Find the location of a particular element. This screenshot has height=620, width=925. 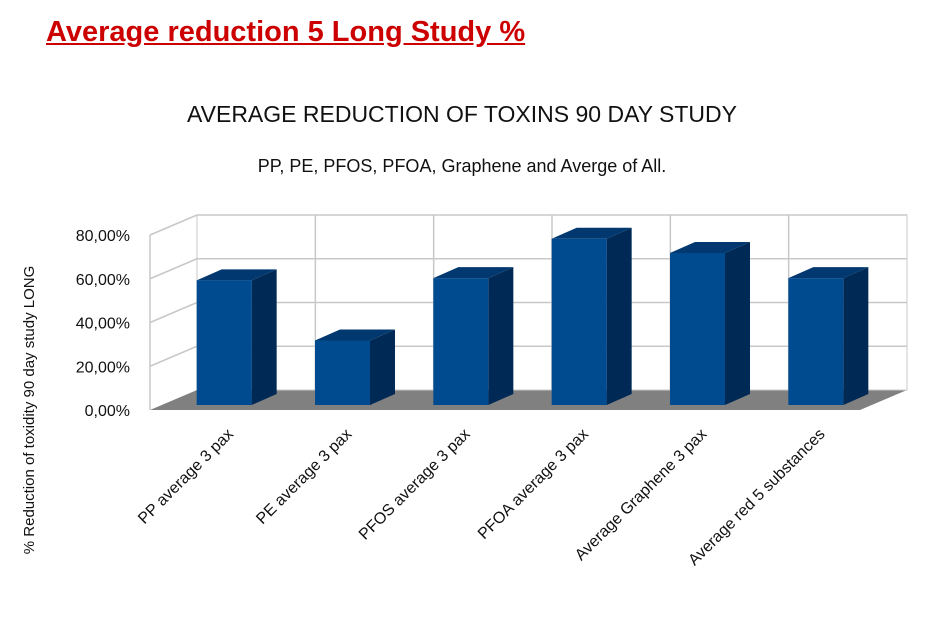

chart-title: AVERAGE REDUCTION OF TOXINS 90 DAY STUDY is located at coordinates (462, 114).